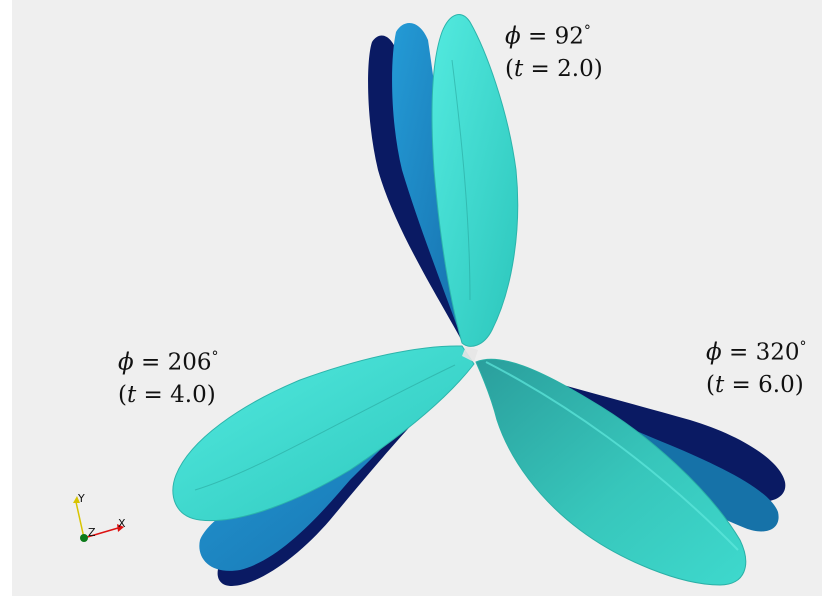  I want to click on wing-right-group, so click(630, 472).